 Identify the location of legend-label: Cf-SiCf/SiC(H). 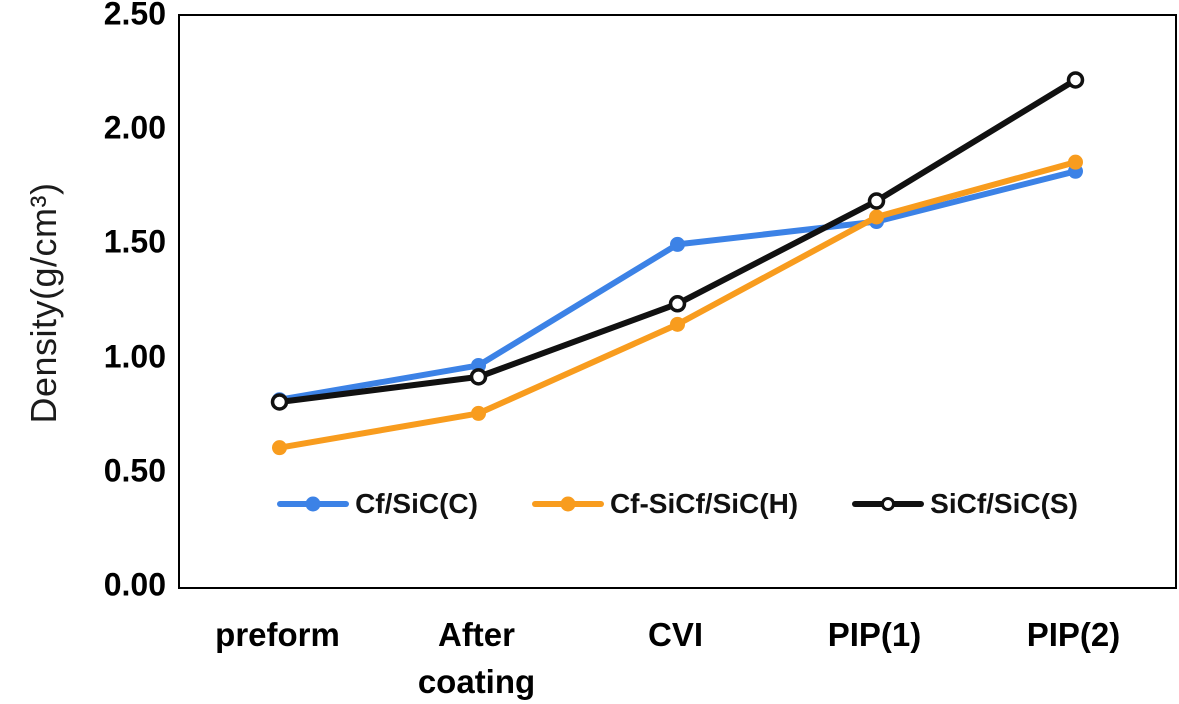
(704, 503).